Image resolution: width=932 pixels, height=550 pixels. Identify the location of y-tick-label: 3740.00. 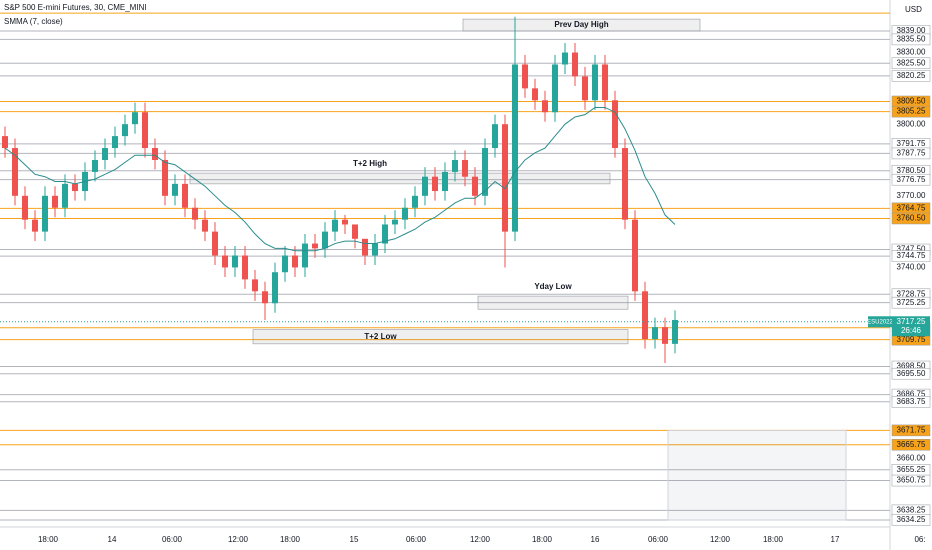
(911, 267).